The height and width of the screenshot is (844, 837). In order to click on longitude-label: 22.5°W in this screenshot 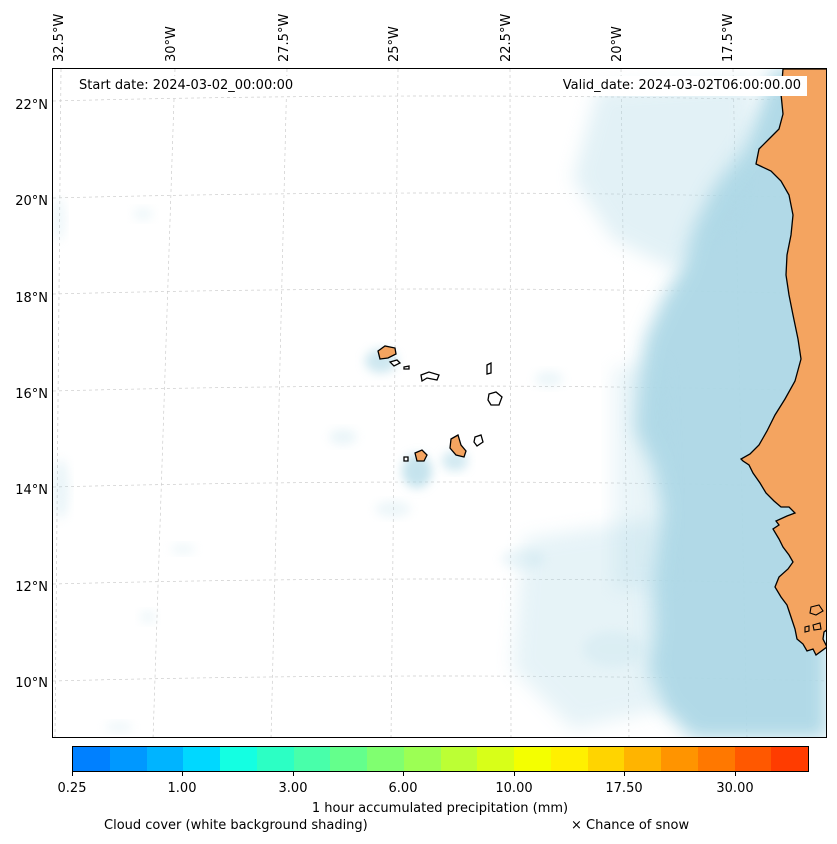, I will do `click(506, 37)`.